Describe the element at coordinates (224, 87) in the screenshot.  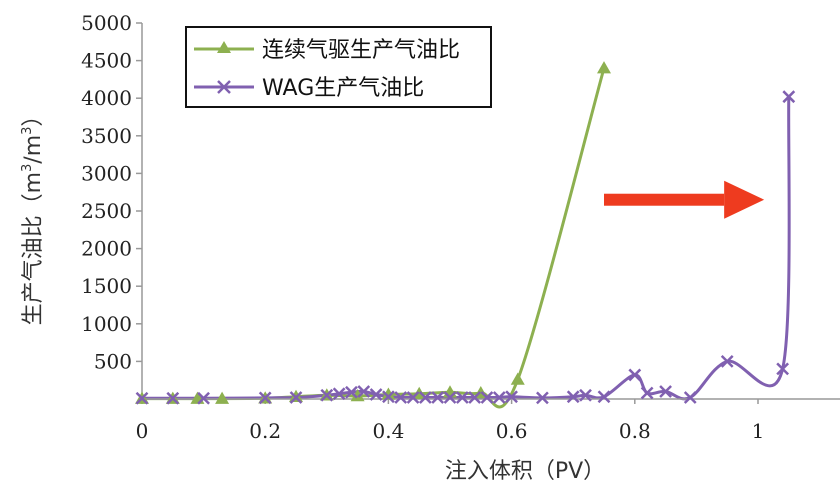
I see `legend-x-icon` at that location.